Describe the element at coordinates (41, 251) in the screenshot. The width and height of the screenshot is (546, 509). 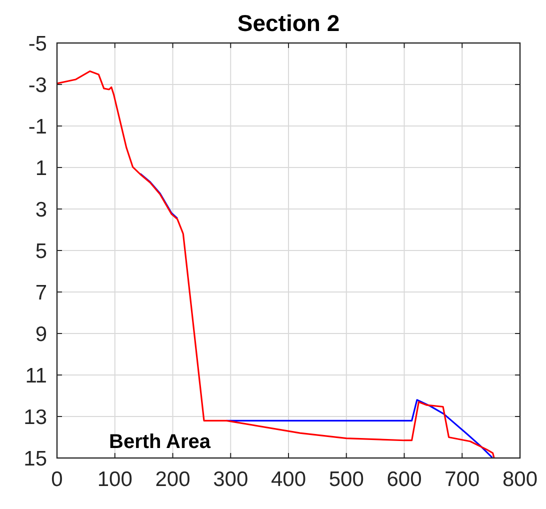
I see `y-tick-label: 5` at that location.